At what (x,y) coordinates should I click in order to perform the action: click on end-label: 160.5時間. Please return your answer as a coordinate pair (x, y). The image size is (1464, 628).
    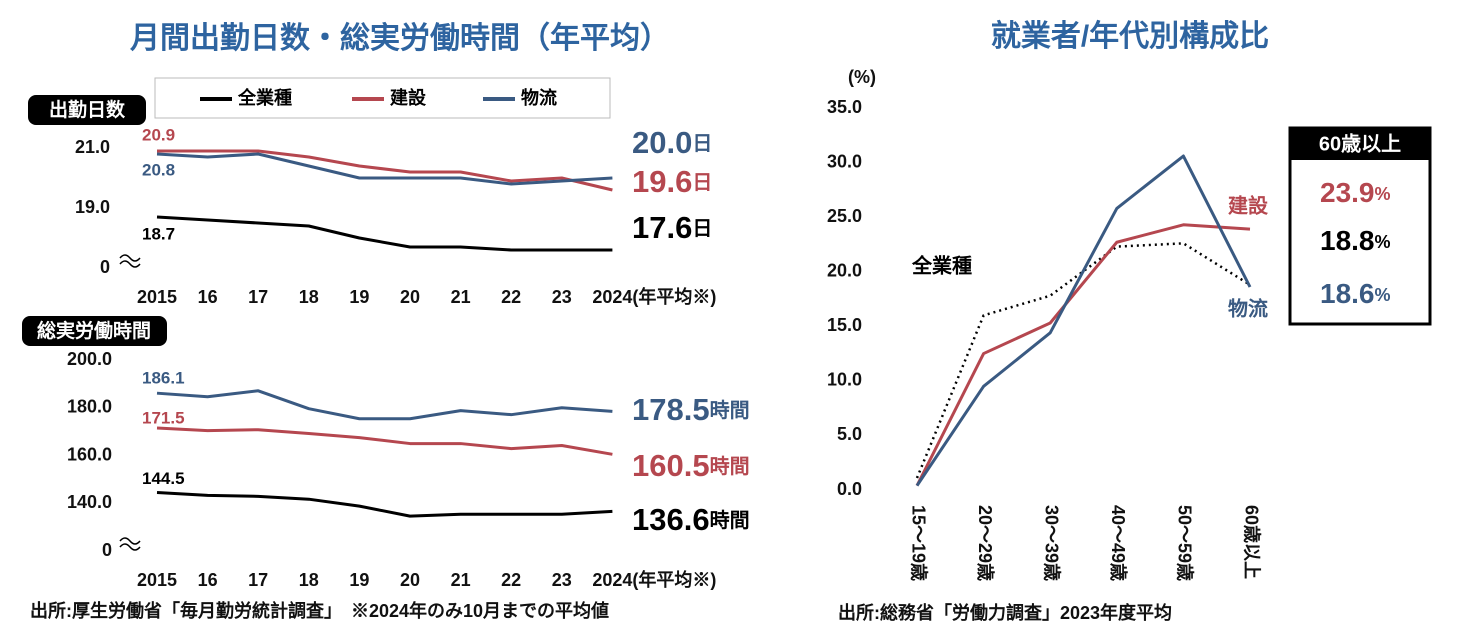
    Looking at the image, I should click on (691, 465).